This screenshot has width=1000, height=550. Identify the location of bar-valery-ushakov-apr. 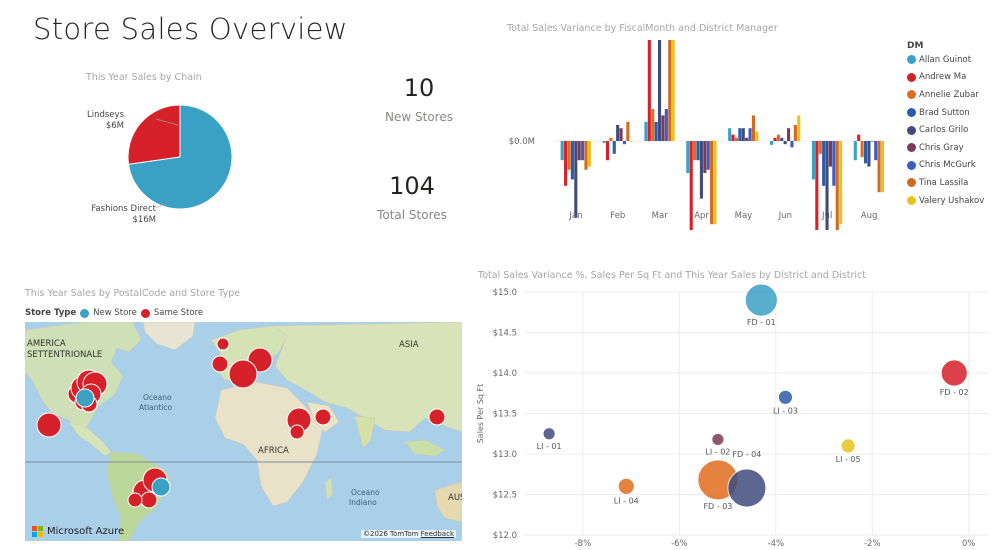
(715, 183).